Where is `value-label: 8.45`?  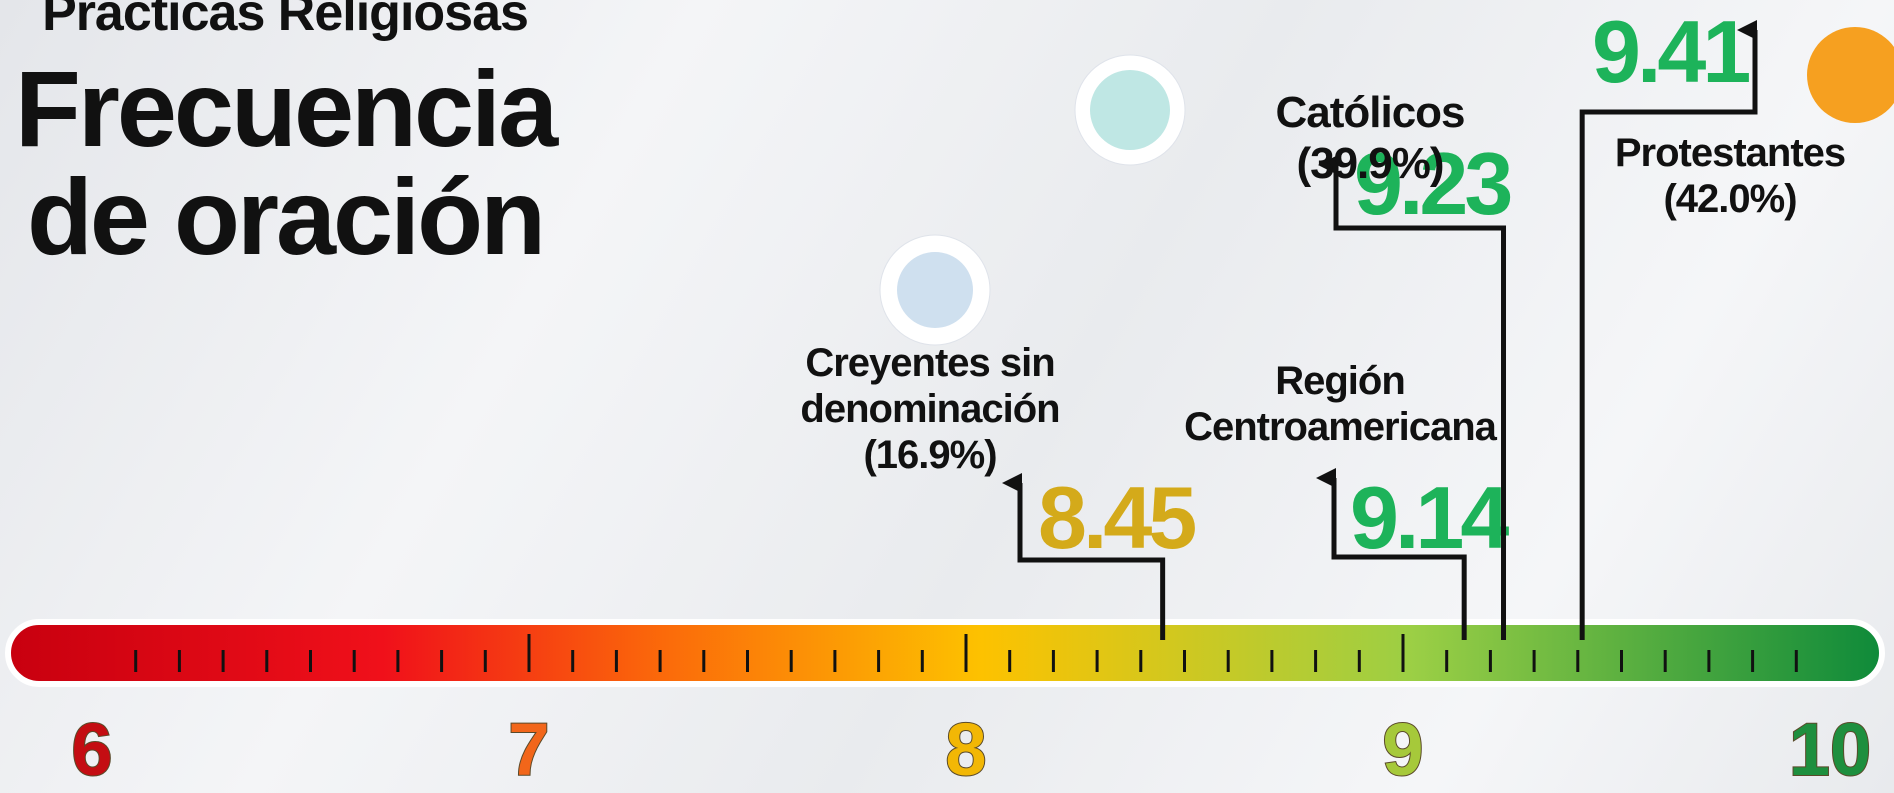 value-label: 8.45 is located at coordinates (1116, 517).